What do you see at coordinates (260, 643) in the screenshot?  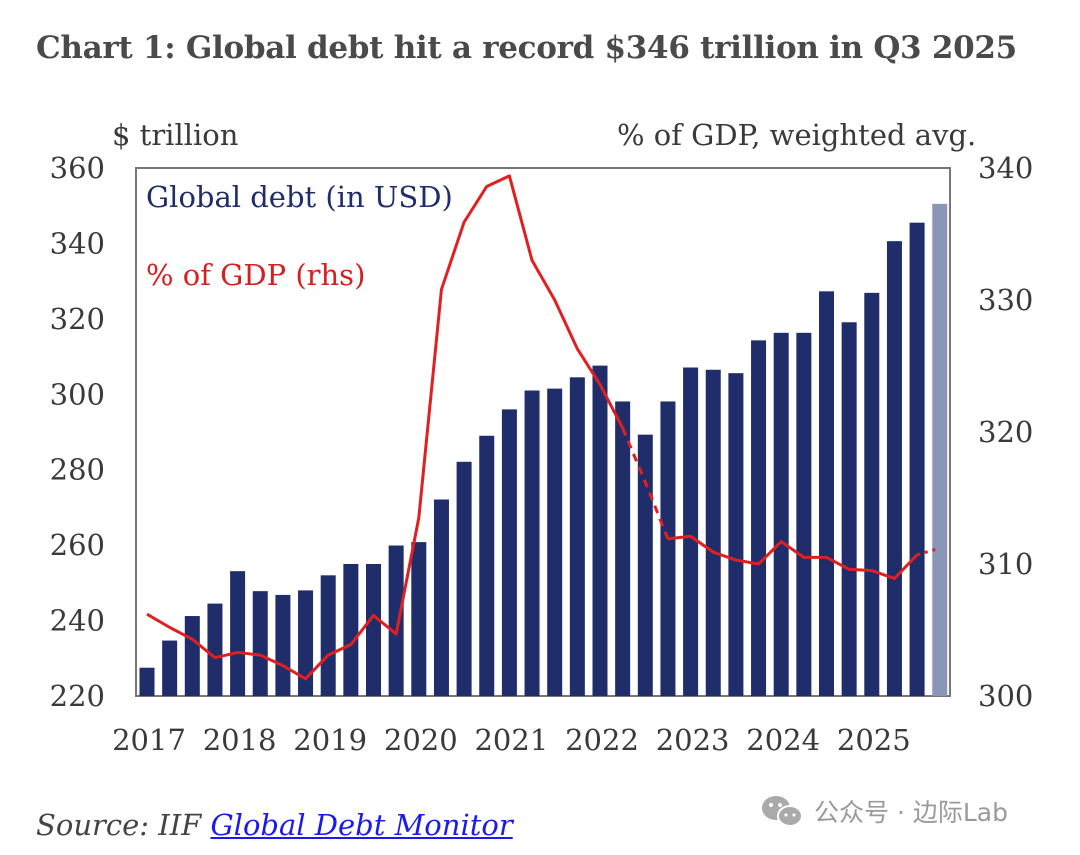 I see `bar-2018Q2` at bounding box center [260, 643].